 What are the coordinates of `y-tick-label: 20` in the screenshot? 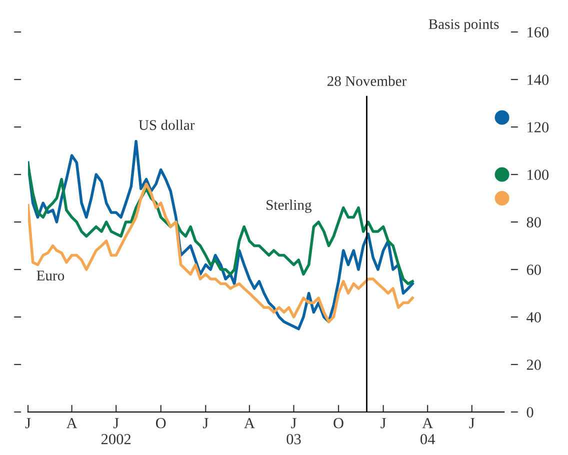 It's located at (533, 365).